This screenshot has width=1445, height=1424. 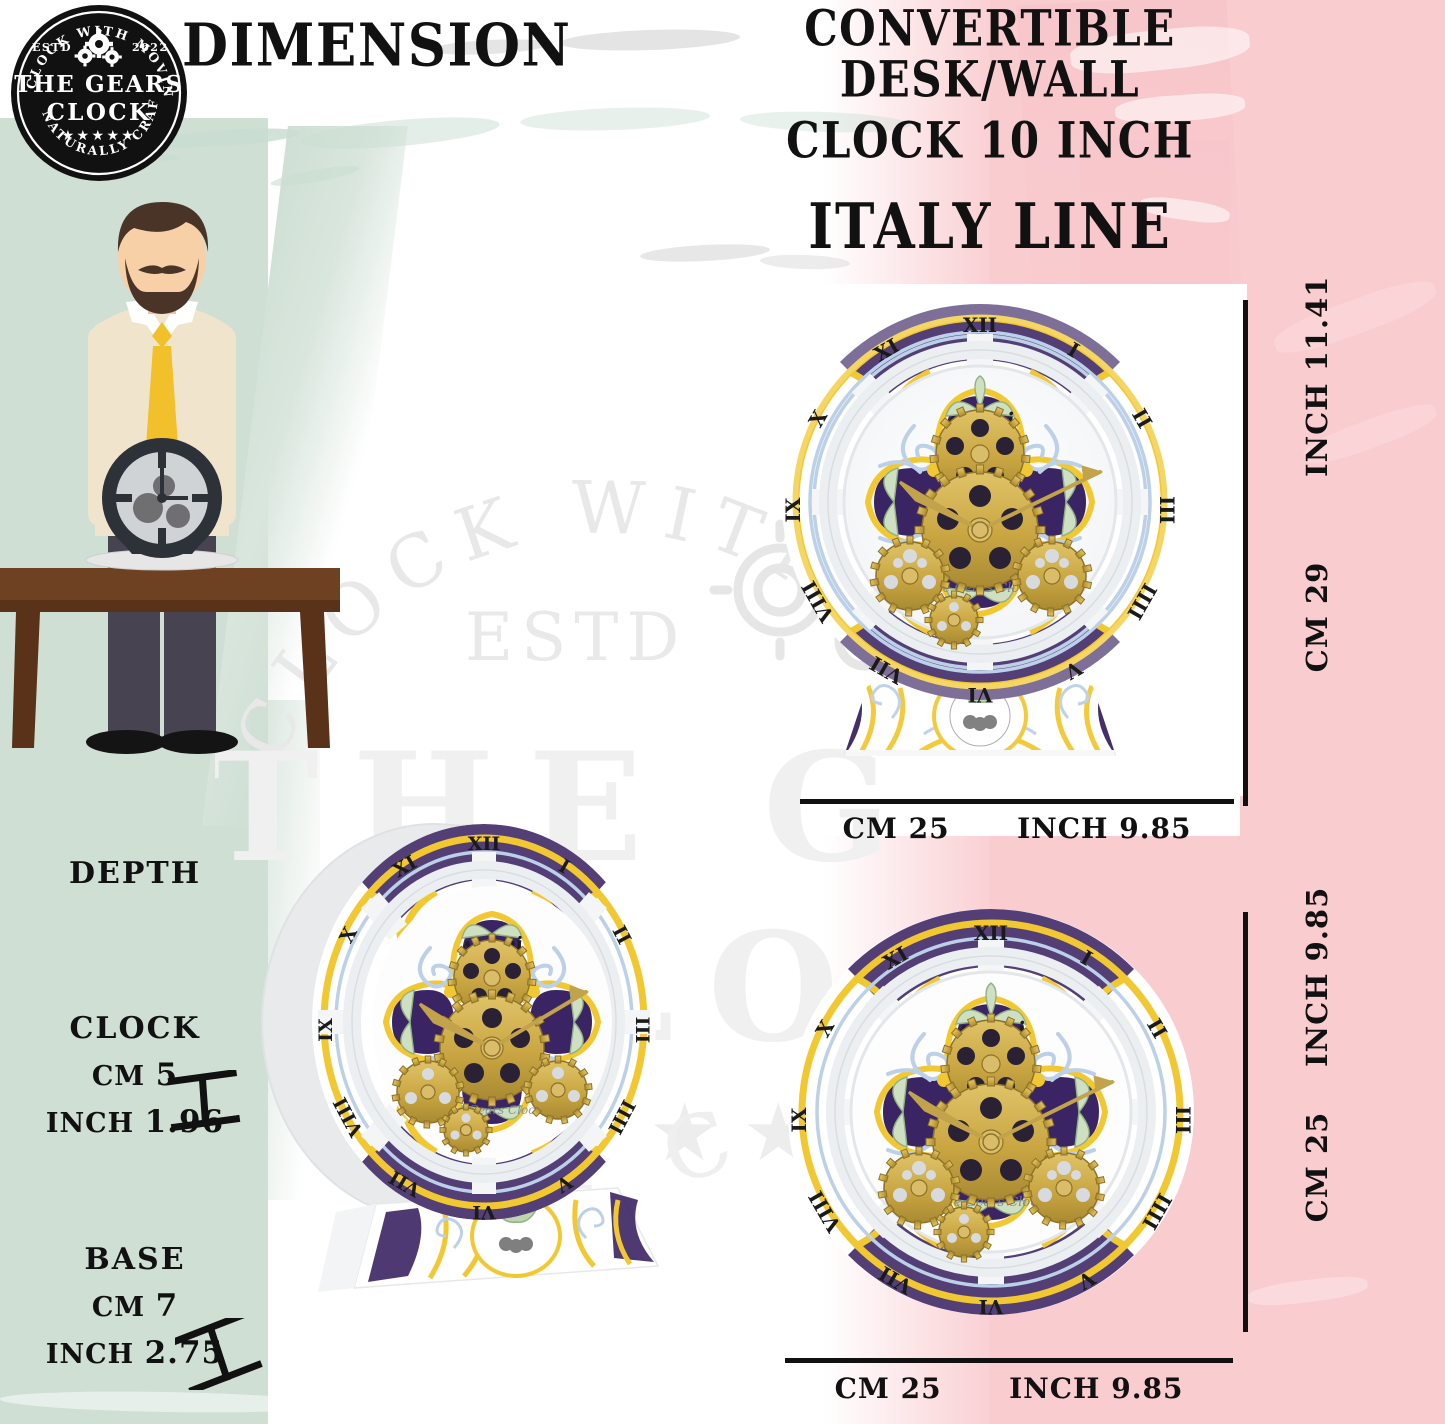 I want to click on page-title-dimension: DIMENSION, so click(x=377, y=45).